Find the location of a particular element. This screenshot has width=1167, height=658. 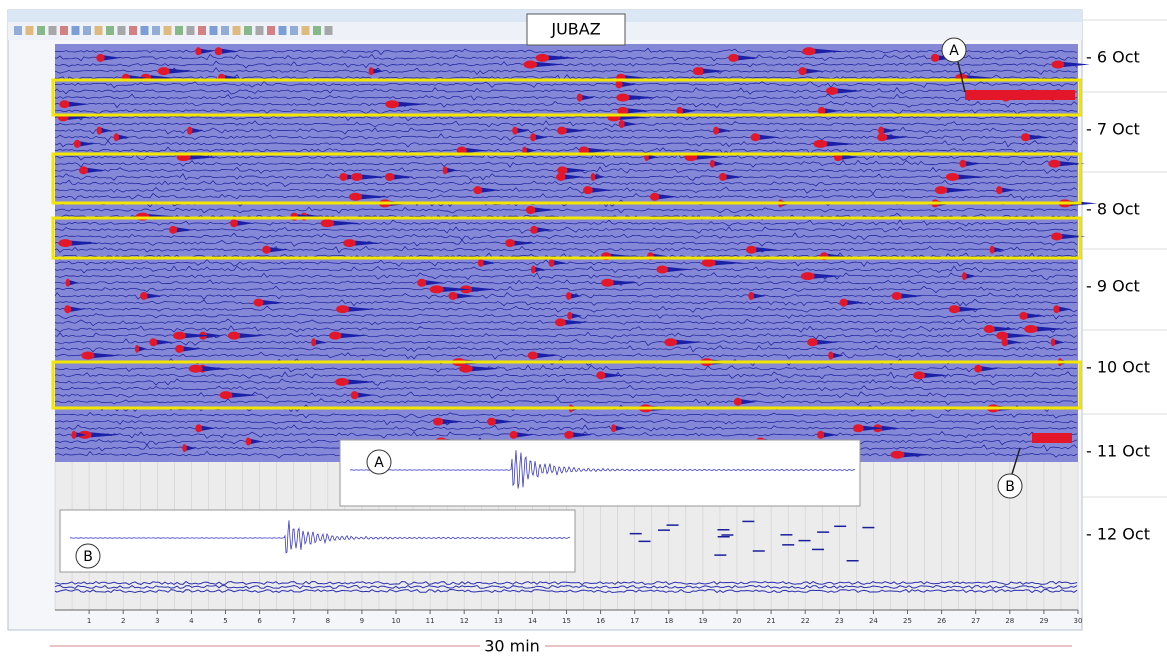

minute-label: 7 is located at coordinates (293, 621).